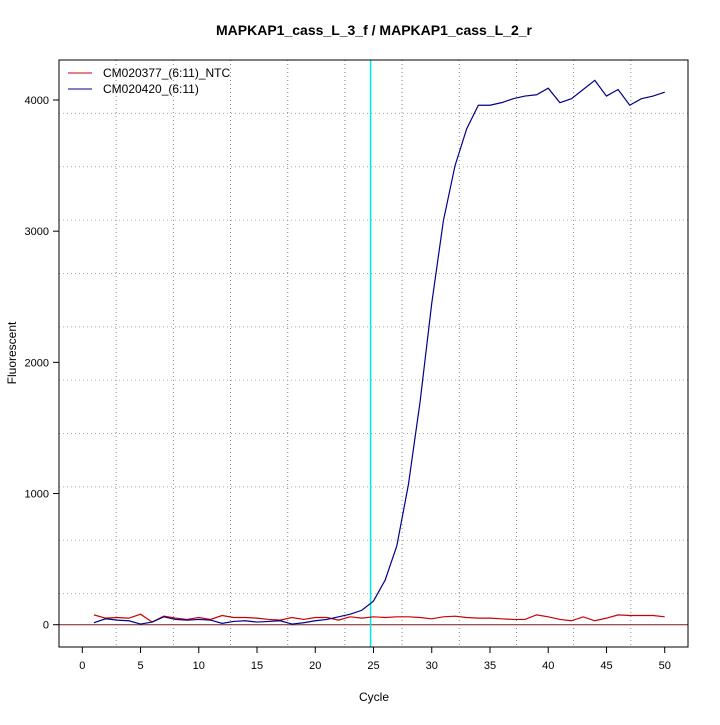 This screenshot has height=725, width=720. Describe the element at coordinates (12, 352) in the screenshot. I see `y-axis-label: Fluorescent` at that location.